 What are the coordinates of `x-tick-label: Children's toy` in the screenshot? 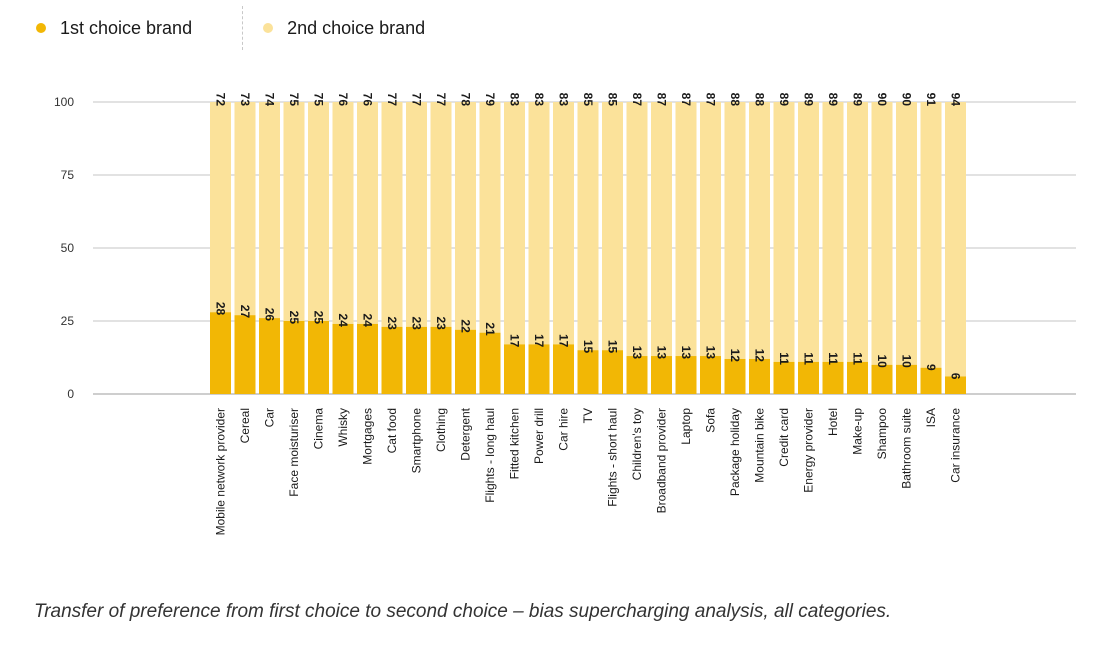 It's located at (637, 444).